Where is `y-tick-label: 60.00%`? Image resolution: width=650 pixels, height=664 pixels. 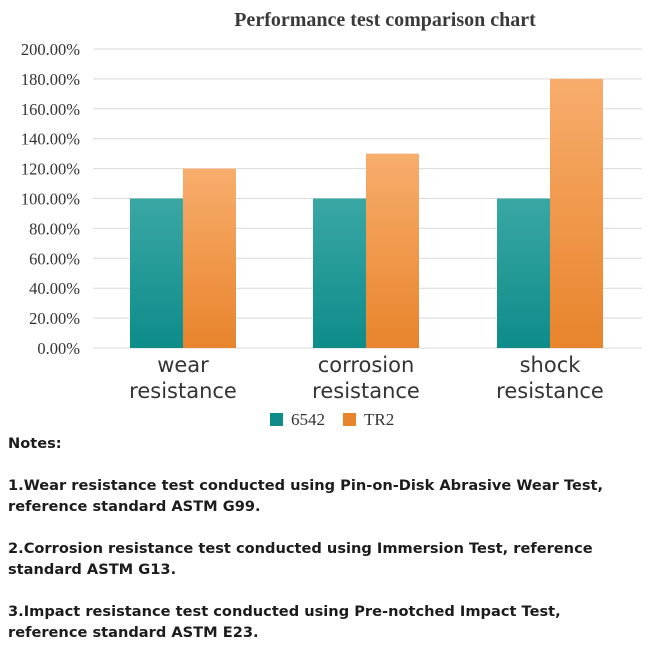 y-tick-label: 60.00% is located at coordinates (54, 258).